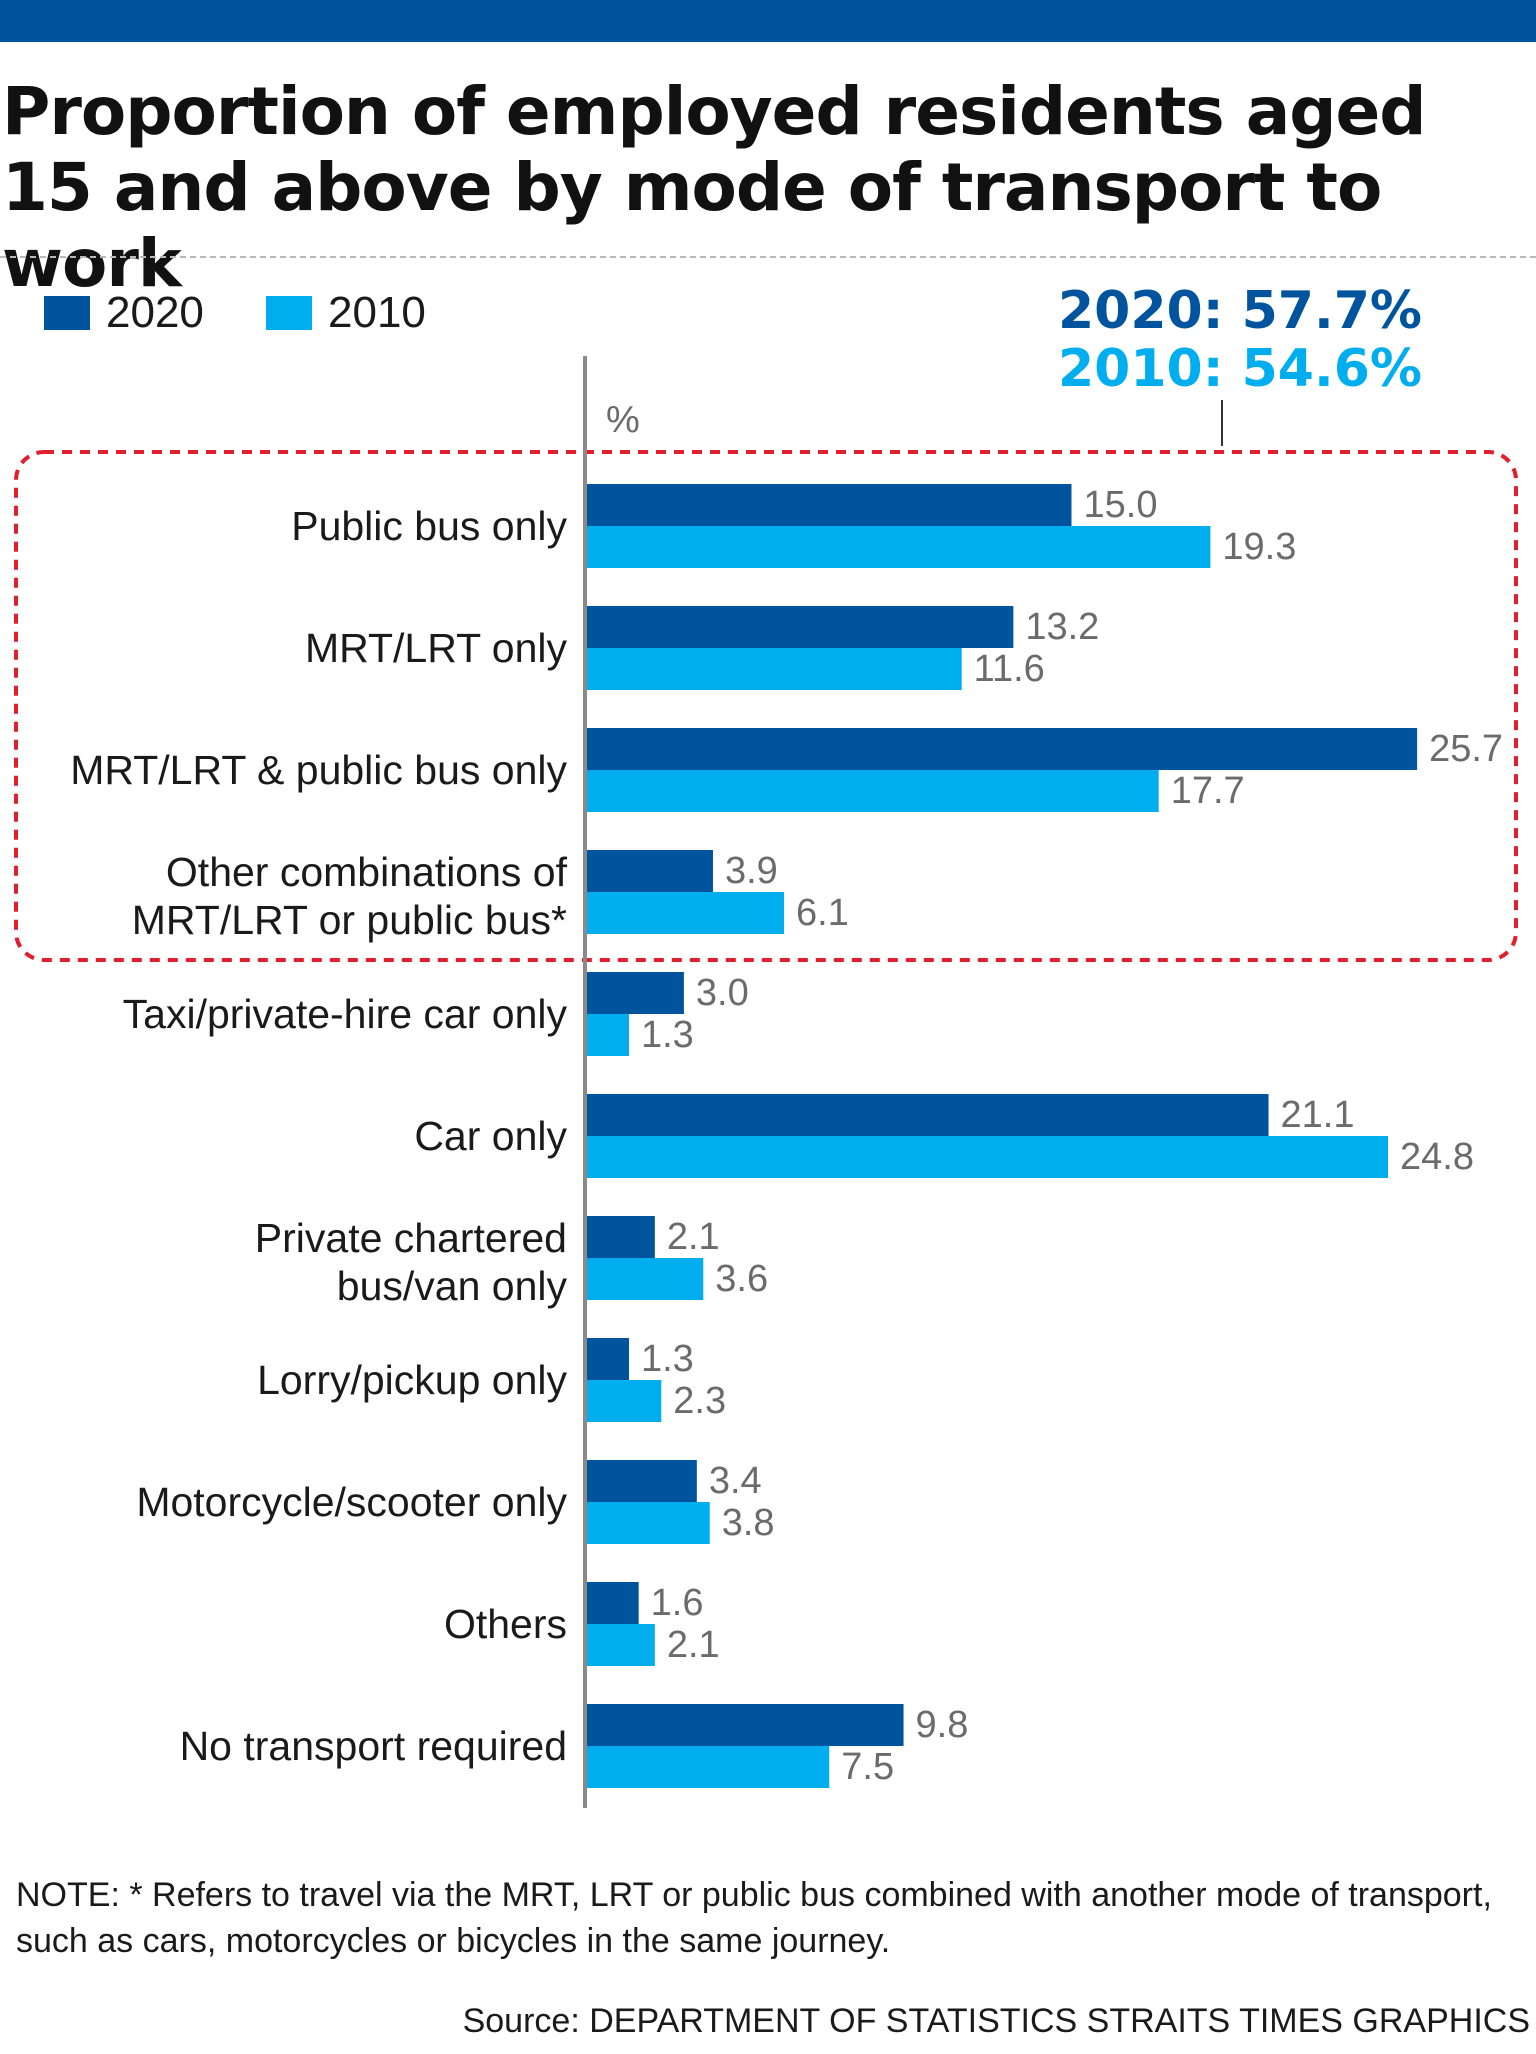  What do you see at coordinates (768, 257) in the screenshot?
I see `title-divider` at bounding box center [768, 257].